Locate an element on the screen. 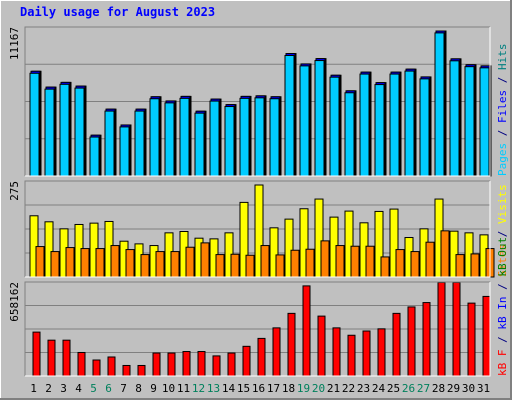  legend-entry: Pages is located at coordinates (502, 159).